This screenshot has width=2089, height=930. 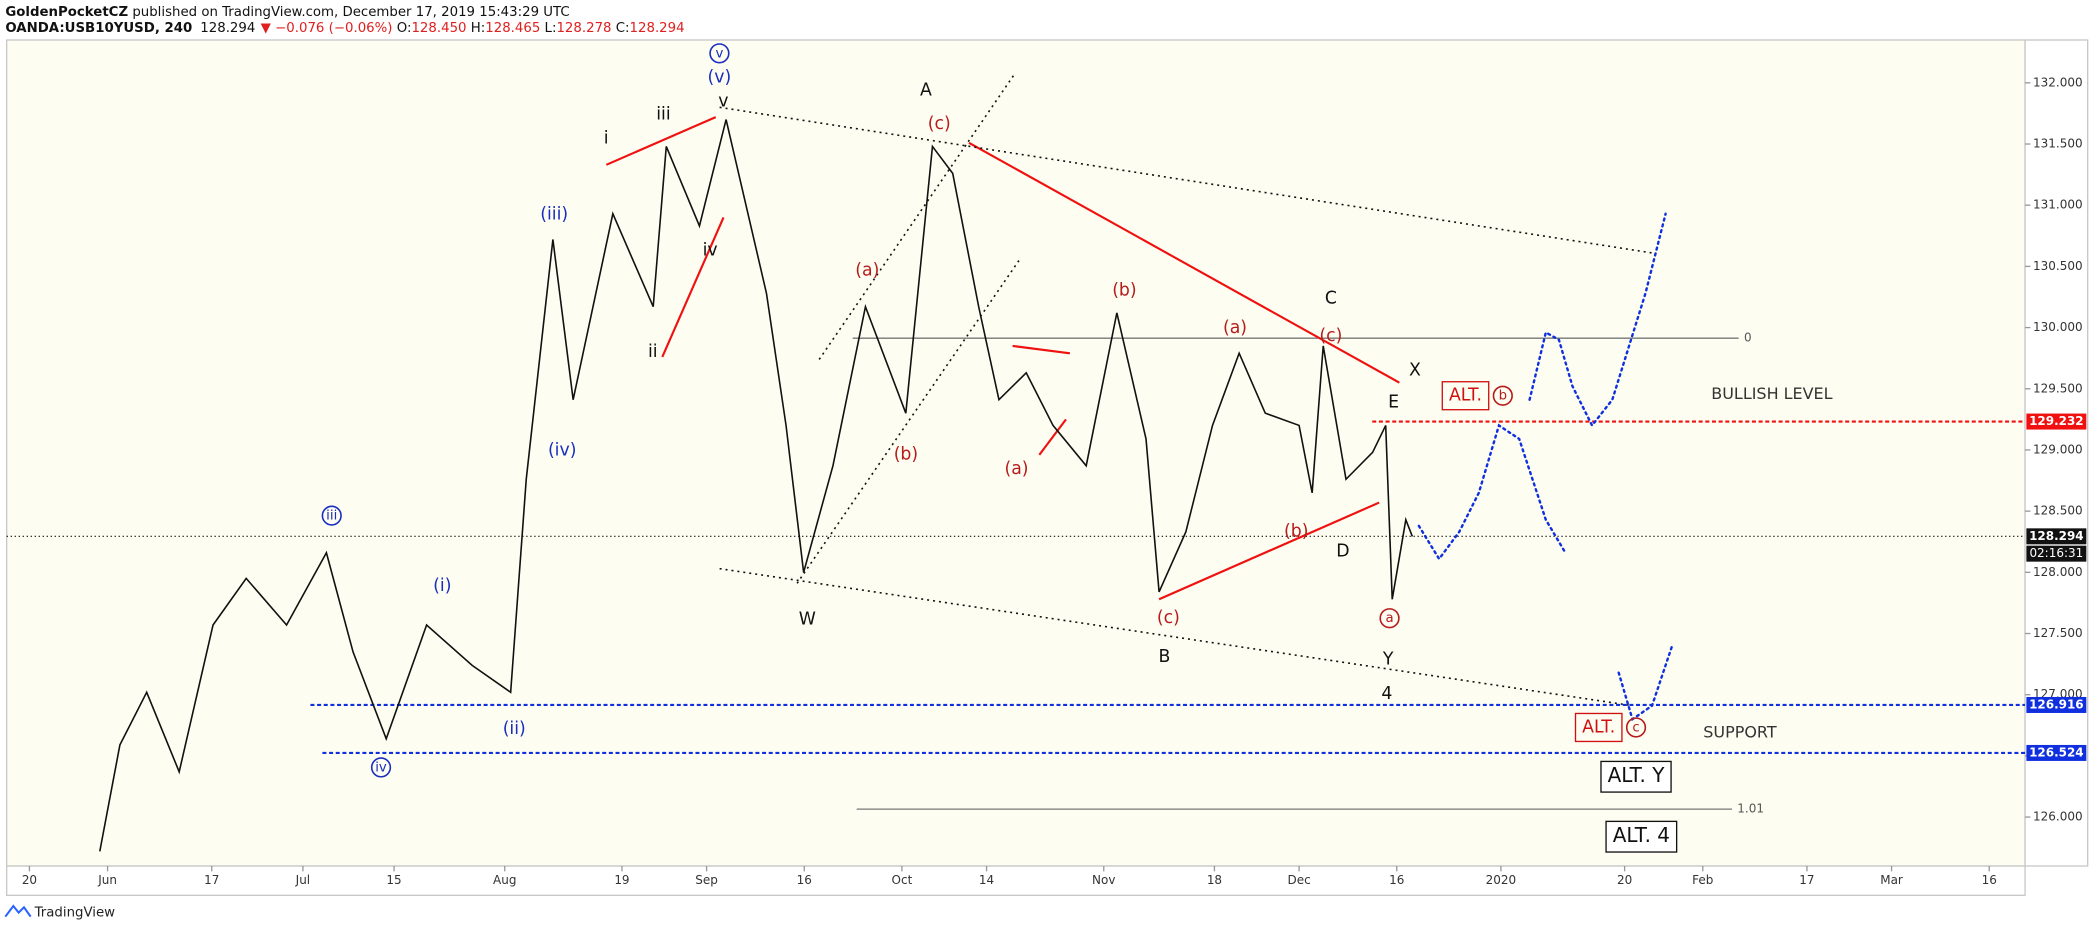 What do you see at coordinates (2058, 82) in the screenshot?
I see `y-tick-label: 132.000` at bounding box center [2058, 82].